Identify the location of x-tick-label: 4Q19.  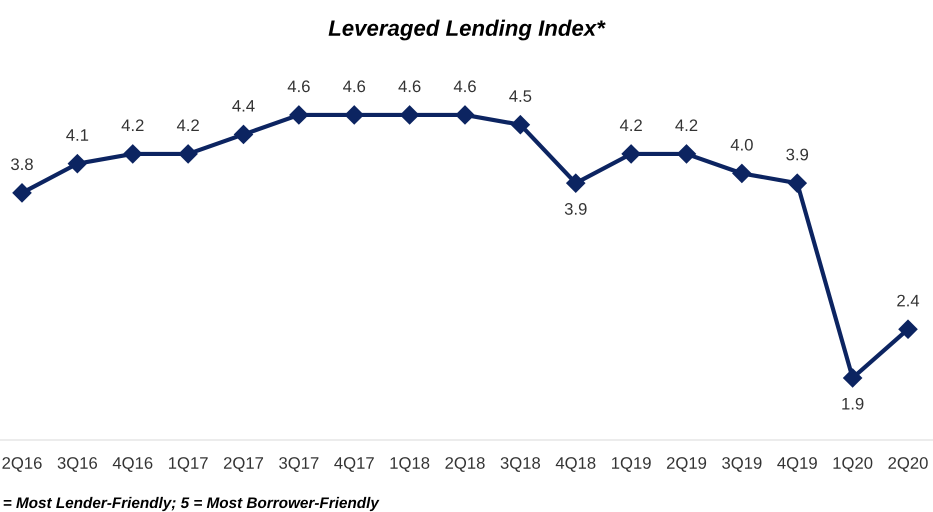
(797, 464).